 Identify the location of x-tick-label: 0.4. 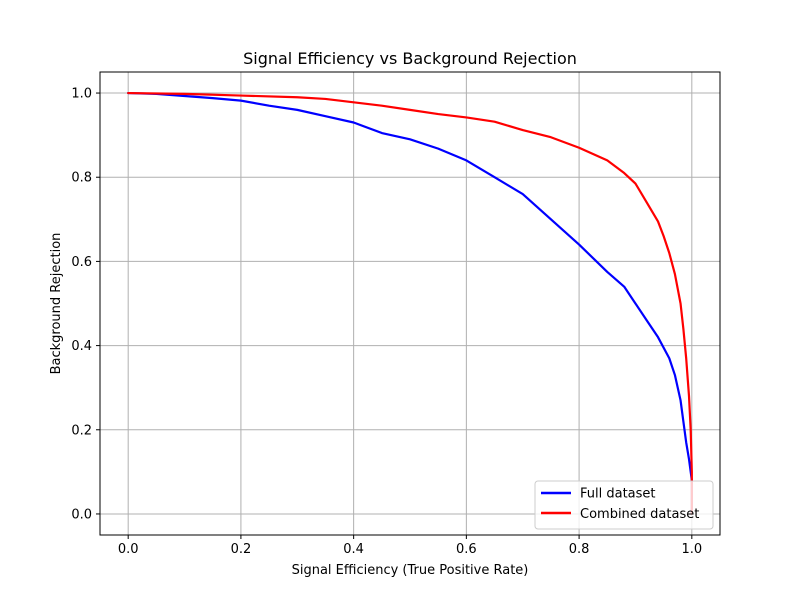
(353, 549).